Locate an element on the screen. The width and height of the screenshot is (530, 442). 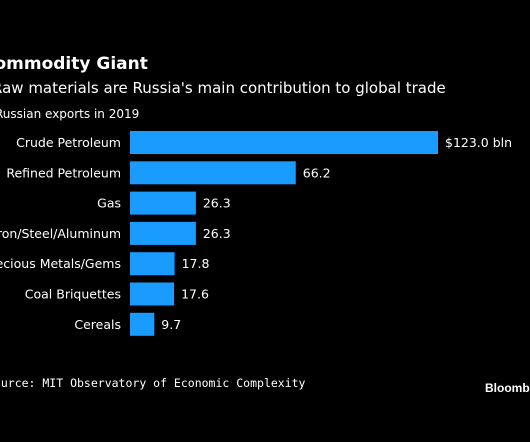
category-label: Iron/Steel/Aluminum is located at coordinates (60, 233).